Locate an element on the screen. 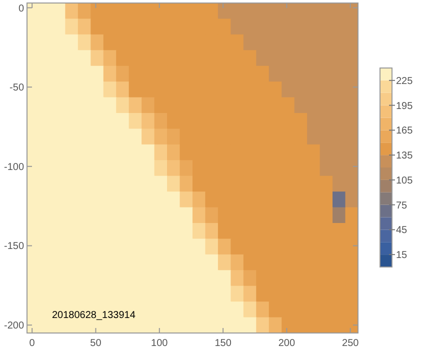 This screenshot has width=423, height=351. color-bar-label: 165 is located at coordinates (405, 131).